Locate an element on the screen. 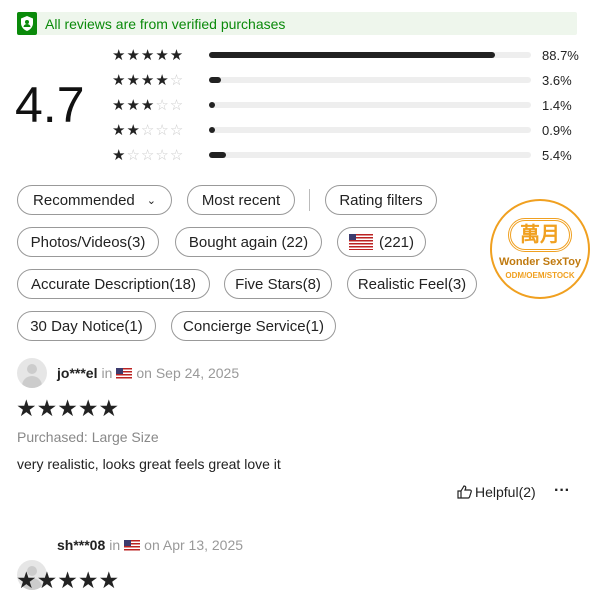 The height and width of the screenshot is (600, 600). logo-text: Wonder SexToy is located at coordinates (540, 262).